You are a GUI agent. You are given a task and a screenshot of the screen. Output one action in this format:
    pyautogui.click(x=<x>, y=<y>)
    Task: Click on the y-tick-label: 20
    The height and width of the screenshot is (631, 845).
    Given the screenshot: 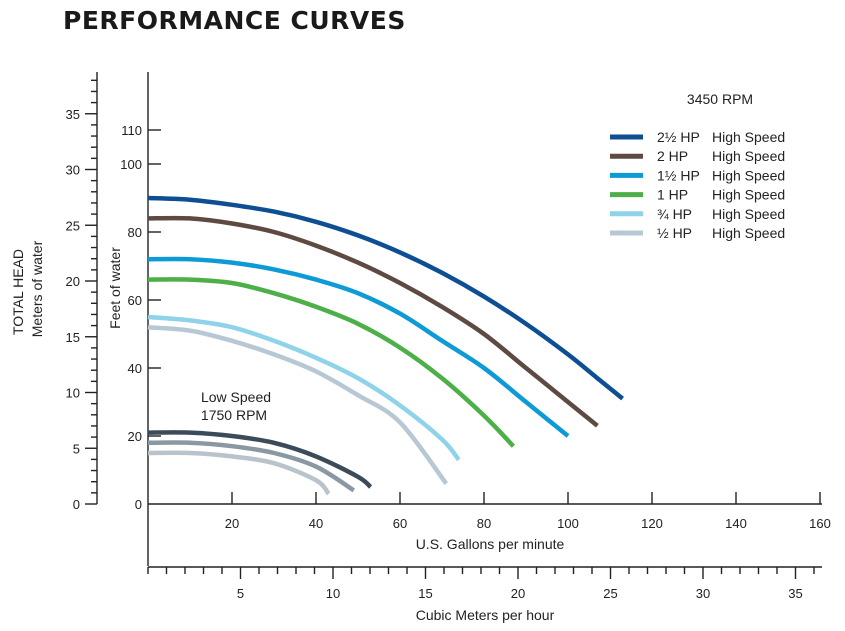 What is the action you would take?
    pyautogui.click(x=135, y=436)
    